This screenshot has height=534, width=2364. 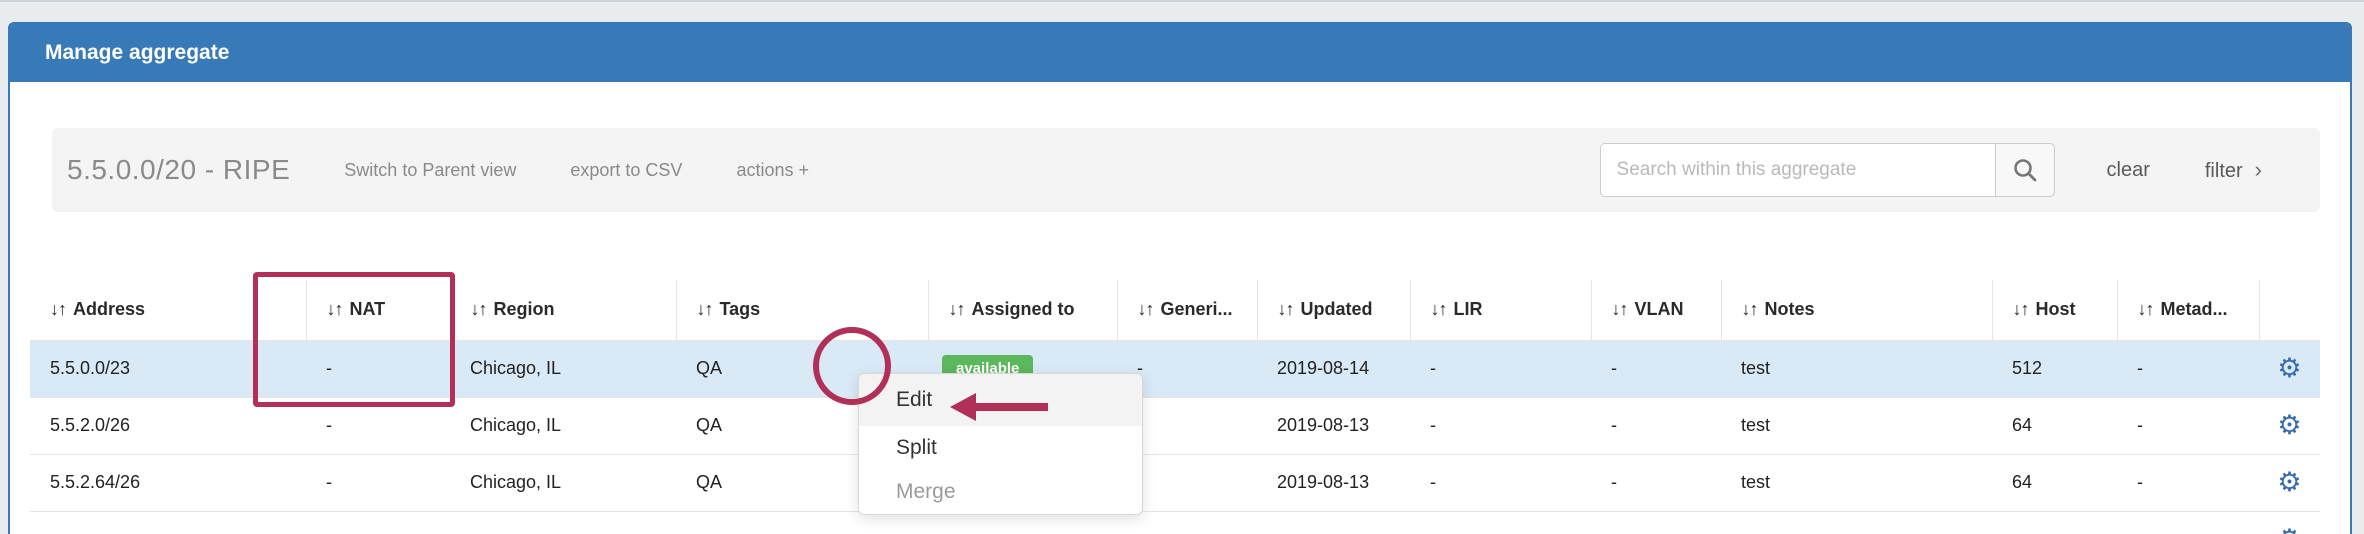 What do you see at coordinates (1175, 522) in the screenshot?
I see `table-row: ⚙` at bounding box center [1175, 522].